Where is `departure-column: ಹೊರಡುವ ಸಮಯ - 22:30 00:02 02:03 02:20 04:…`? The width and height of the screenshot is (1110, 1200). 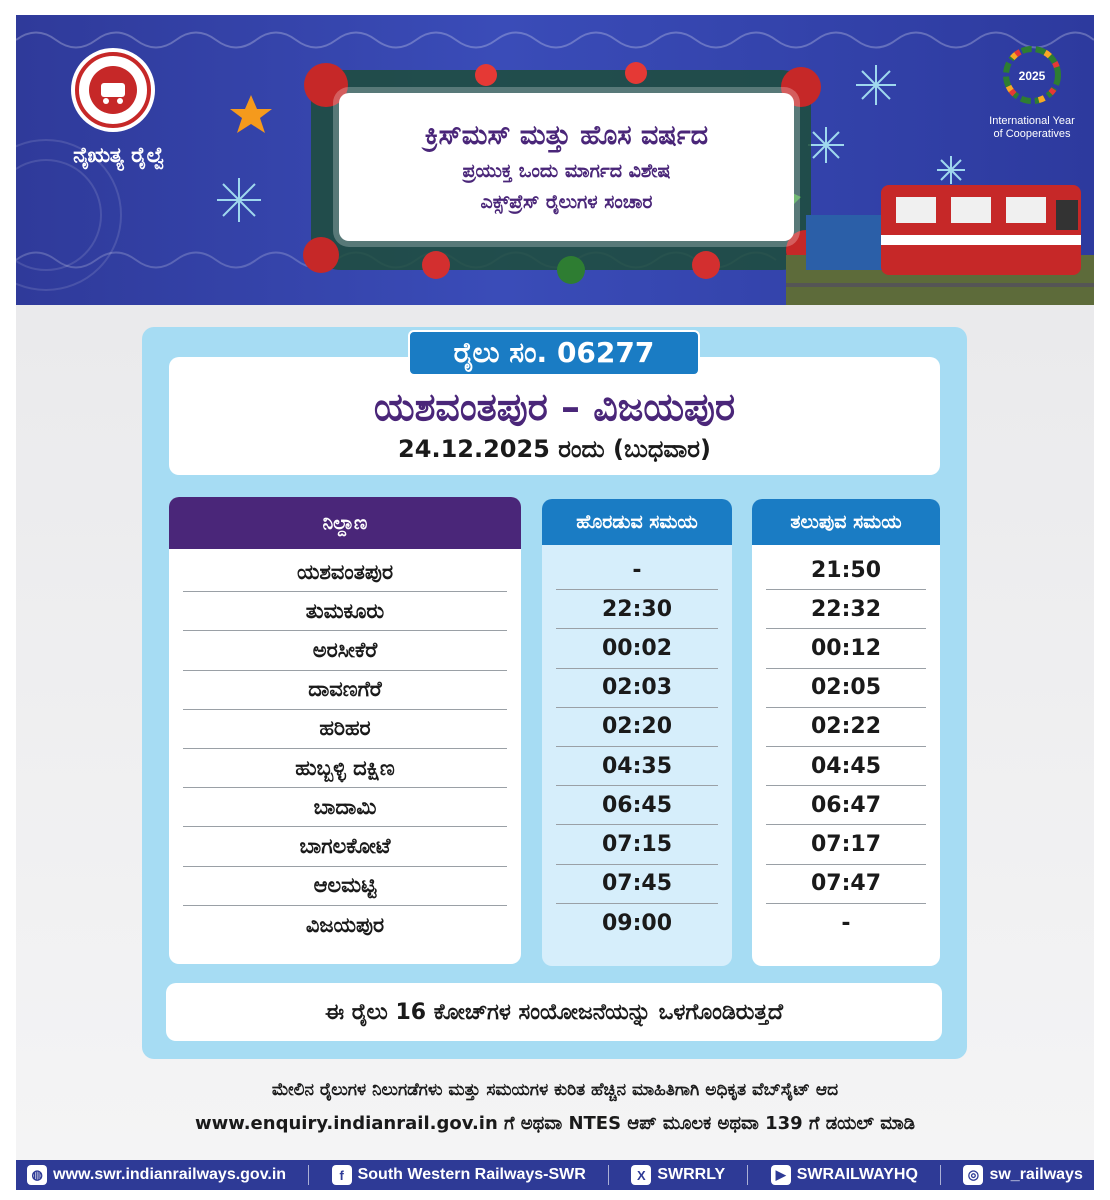
departure-column: ಹೊರಡುವ ಸಮಯ - 22:30 00:02 02:03 02:20 04:… is located at coordinates (637, 732).